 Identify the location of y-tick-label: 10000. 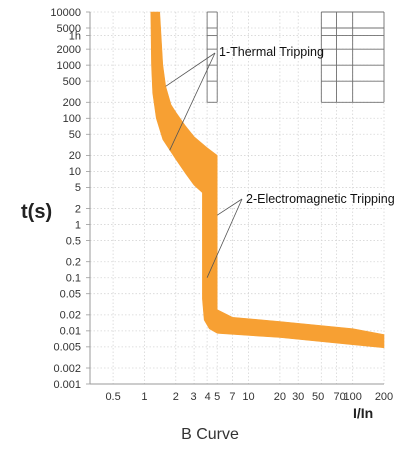
(65, 13).